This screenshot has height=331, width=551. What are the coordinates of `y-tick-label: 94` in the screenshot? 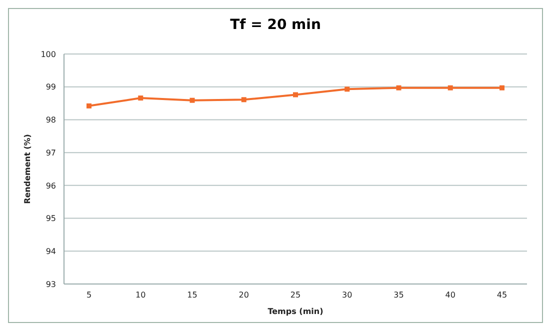 It's located at (51, 251).